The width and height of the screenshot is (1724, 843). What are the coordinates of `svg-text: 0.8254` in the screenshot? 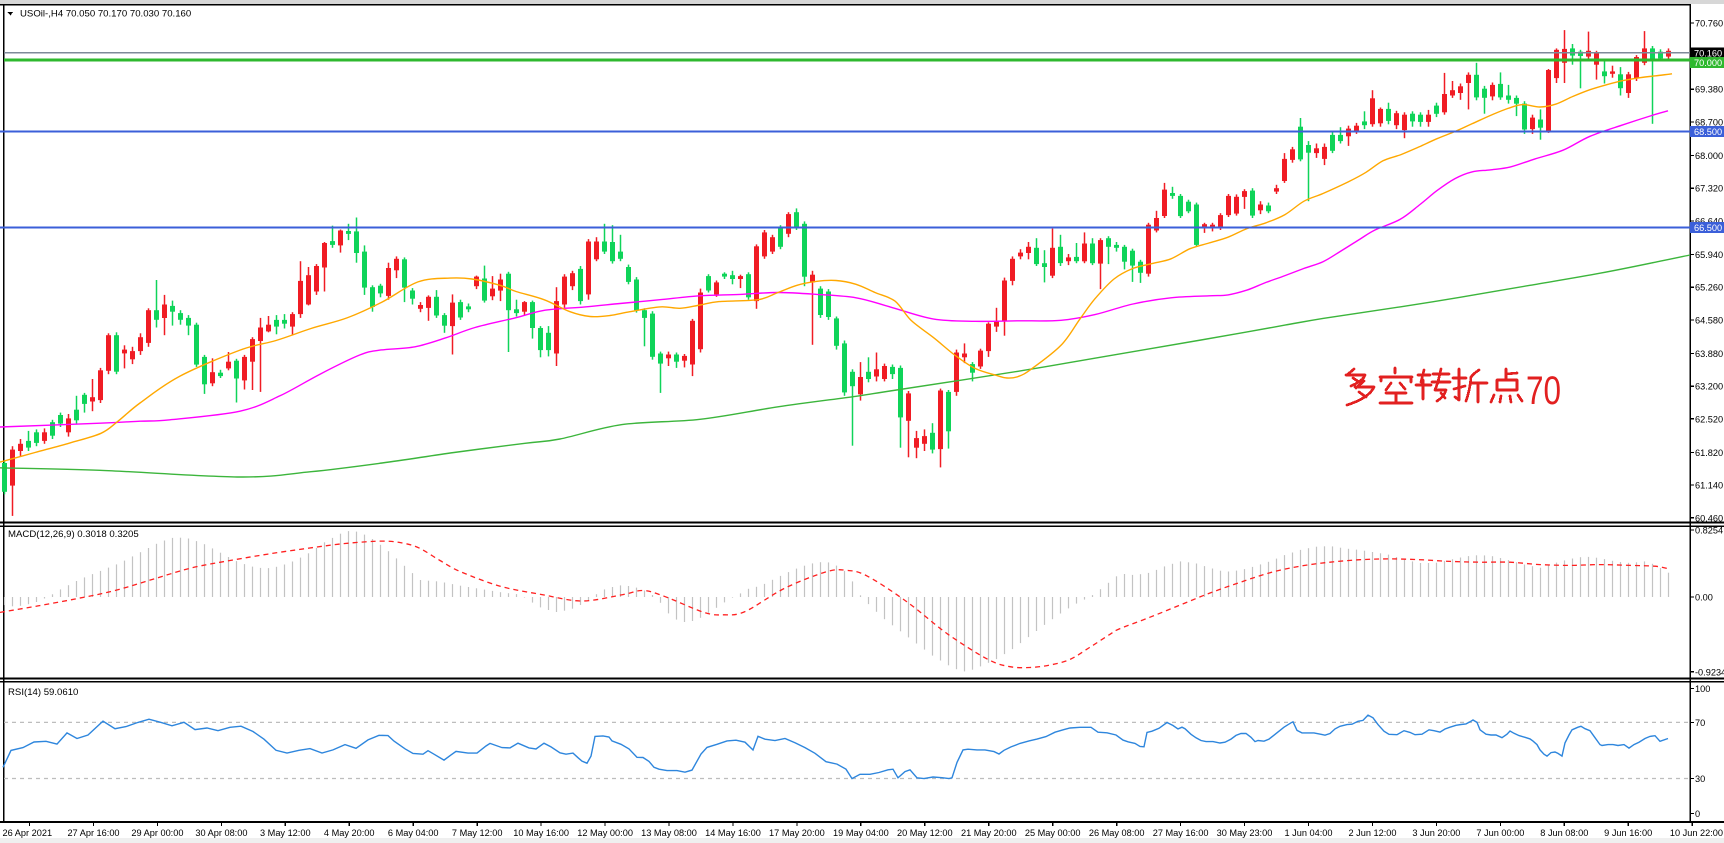 It's located at (1709, 531).